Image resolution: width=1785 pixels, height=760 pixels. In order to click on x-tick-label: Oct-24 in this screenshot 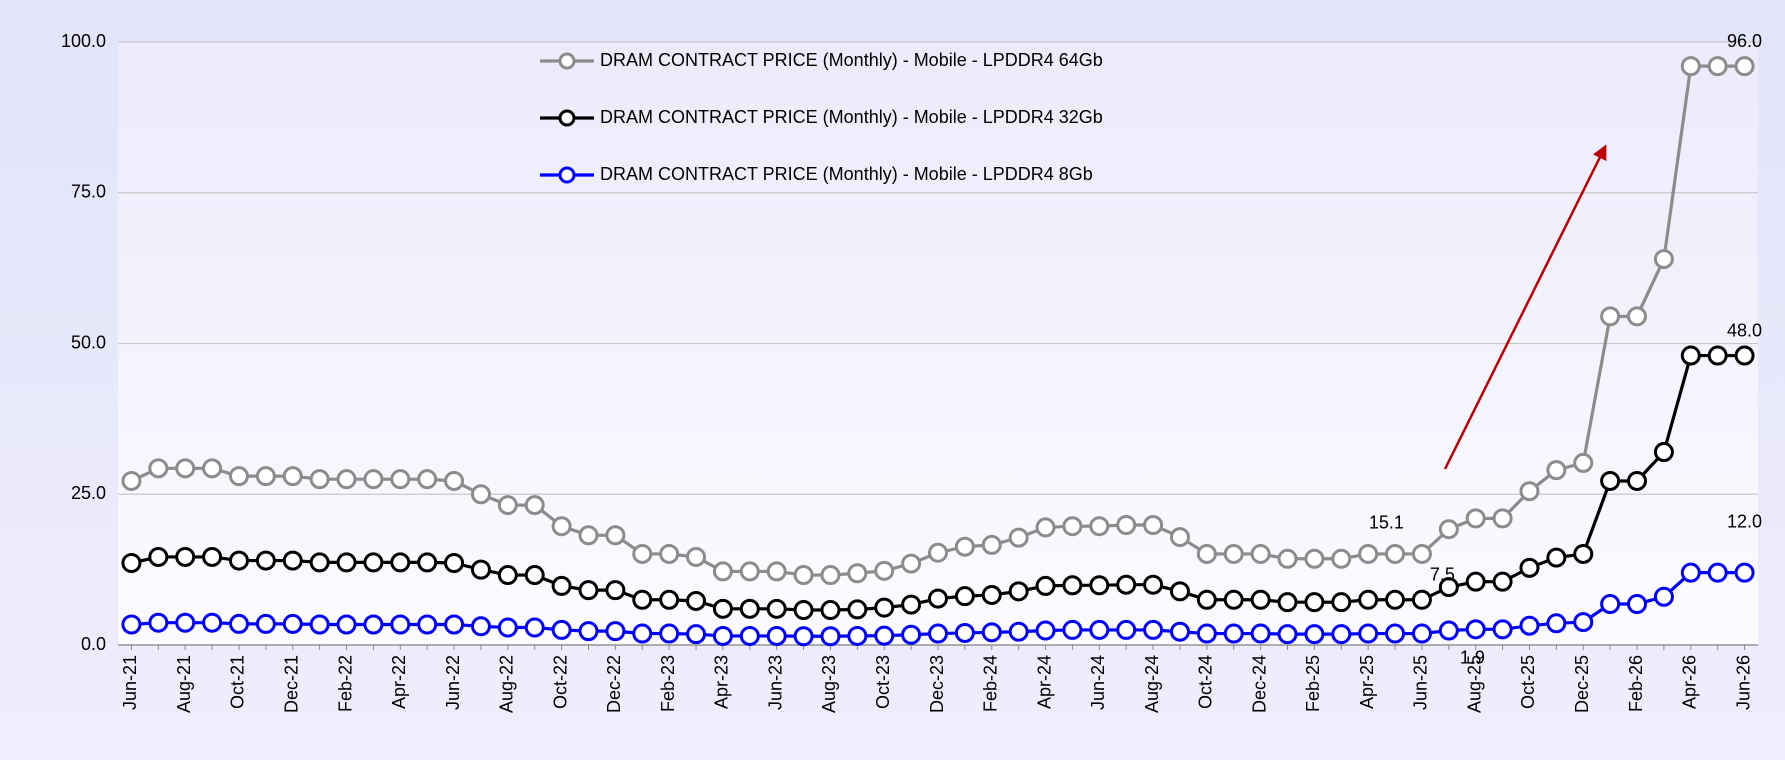, I will do `click(1206, 682)`.